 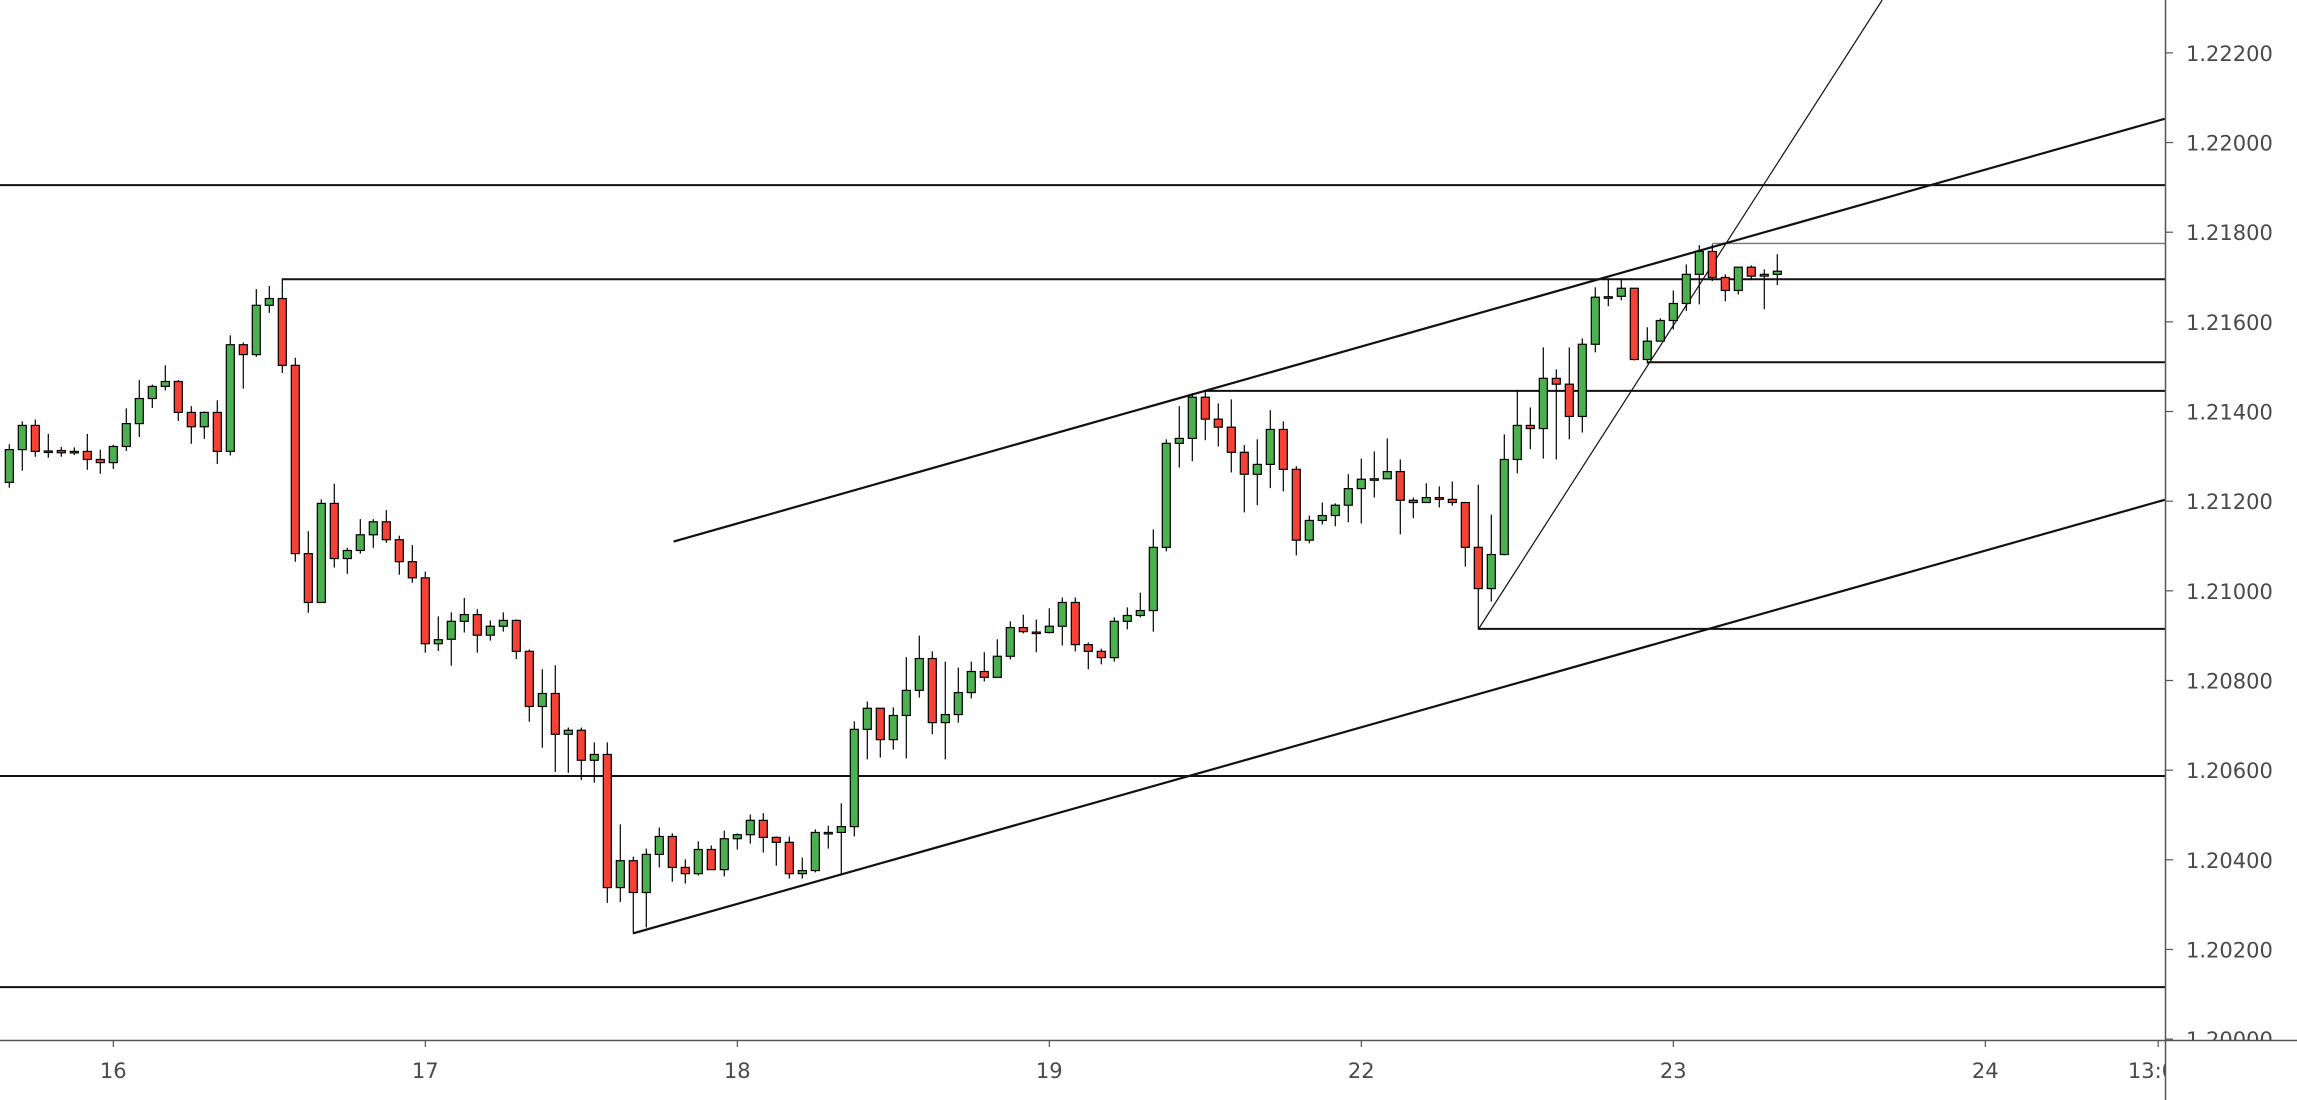 I want to click on price-tick-label: 1.22000, so click(x=2229, y=144).